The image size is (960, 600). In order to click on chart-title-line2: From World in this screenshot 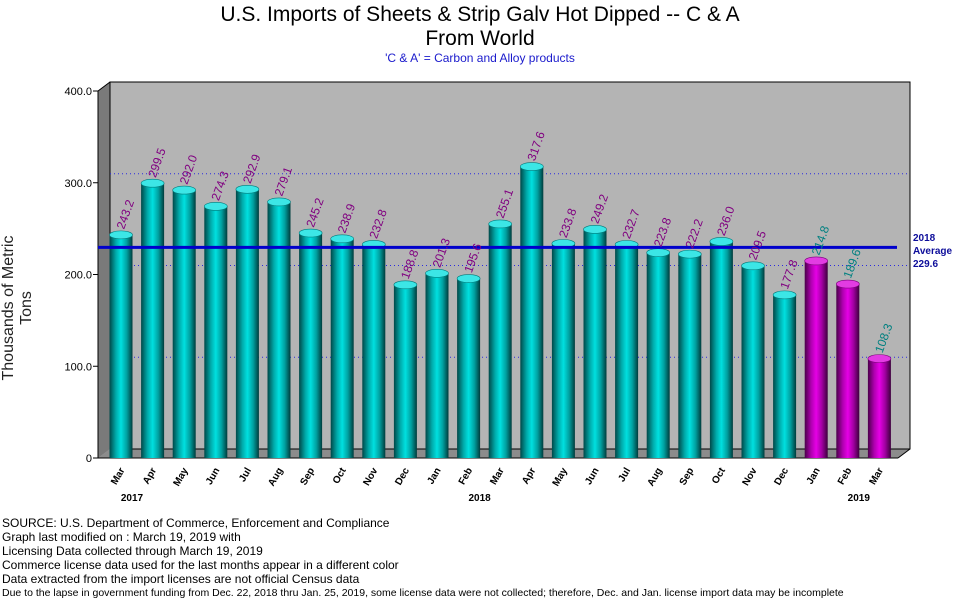, I will do `click(480, 38)`.